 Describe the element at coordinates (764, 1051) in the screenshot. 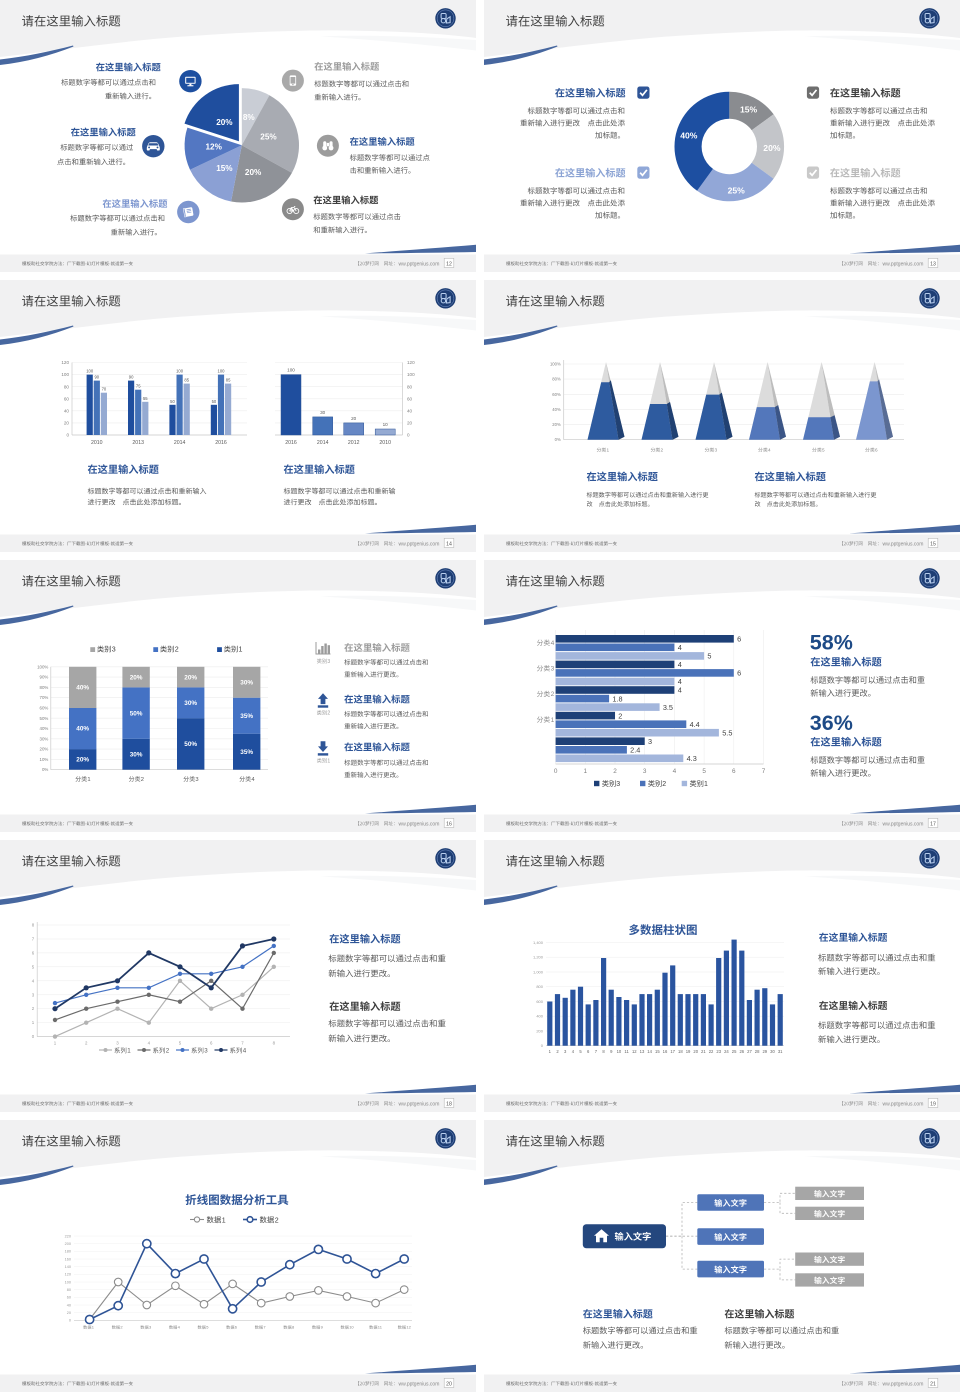

I see `svg-text: 29` at that location.